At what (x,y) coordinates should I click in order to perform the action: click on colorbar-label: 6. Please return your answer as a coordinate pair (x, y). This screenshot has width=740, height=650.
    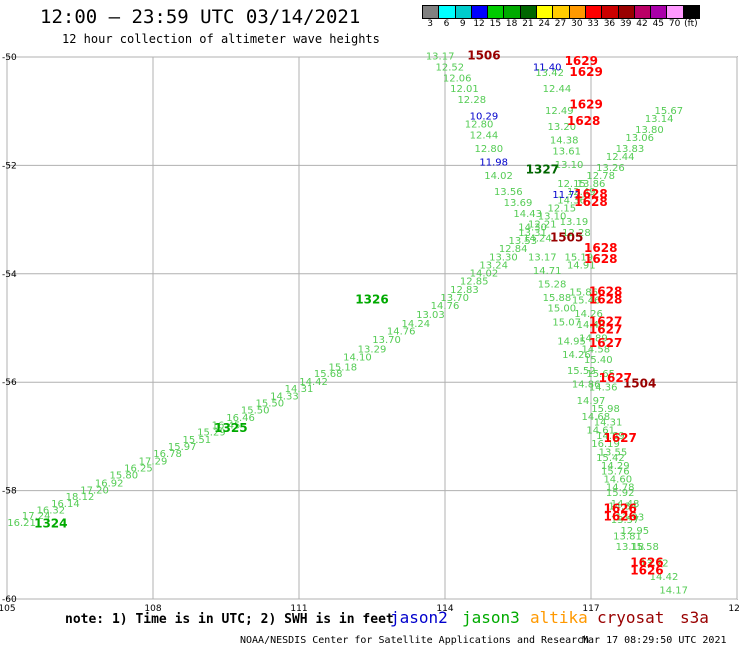
    Looking at the image, I should click on (446, 24).